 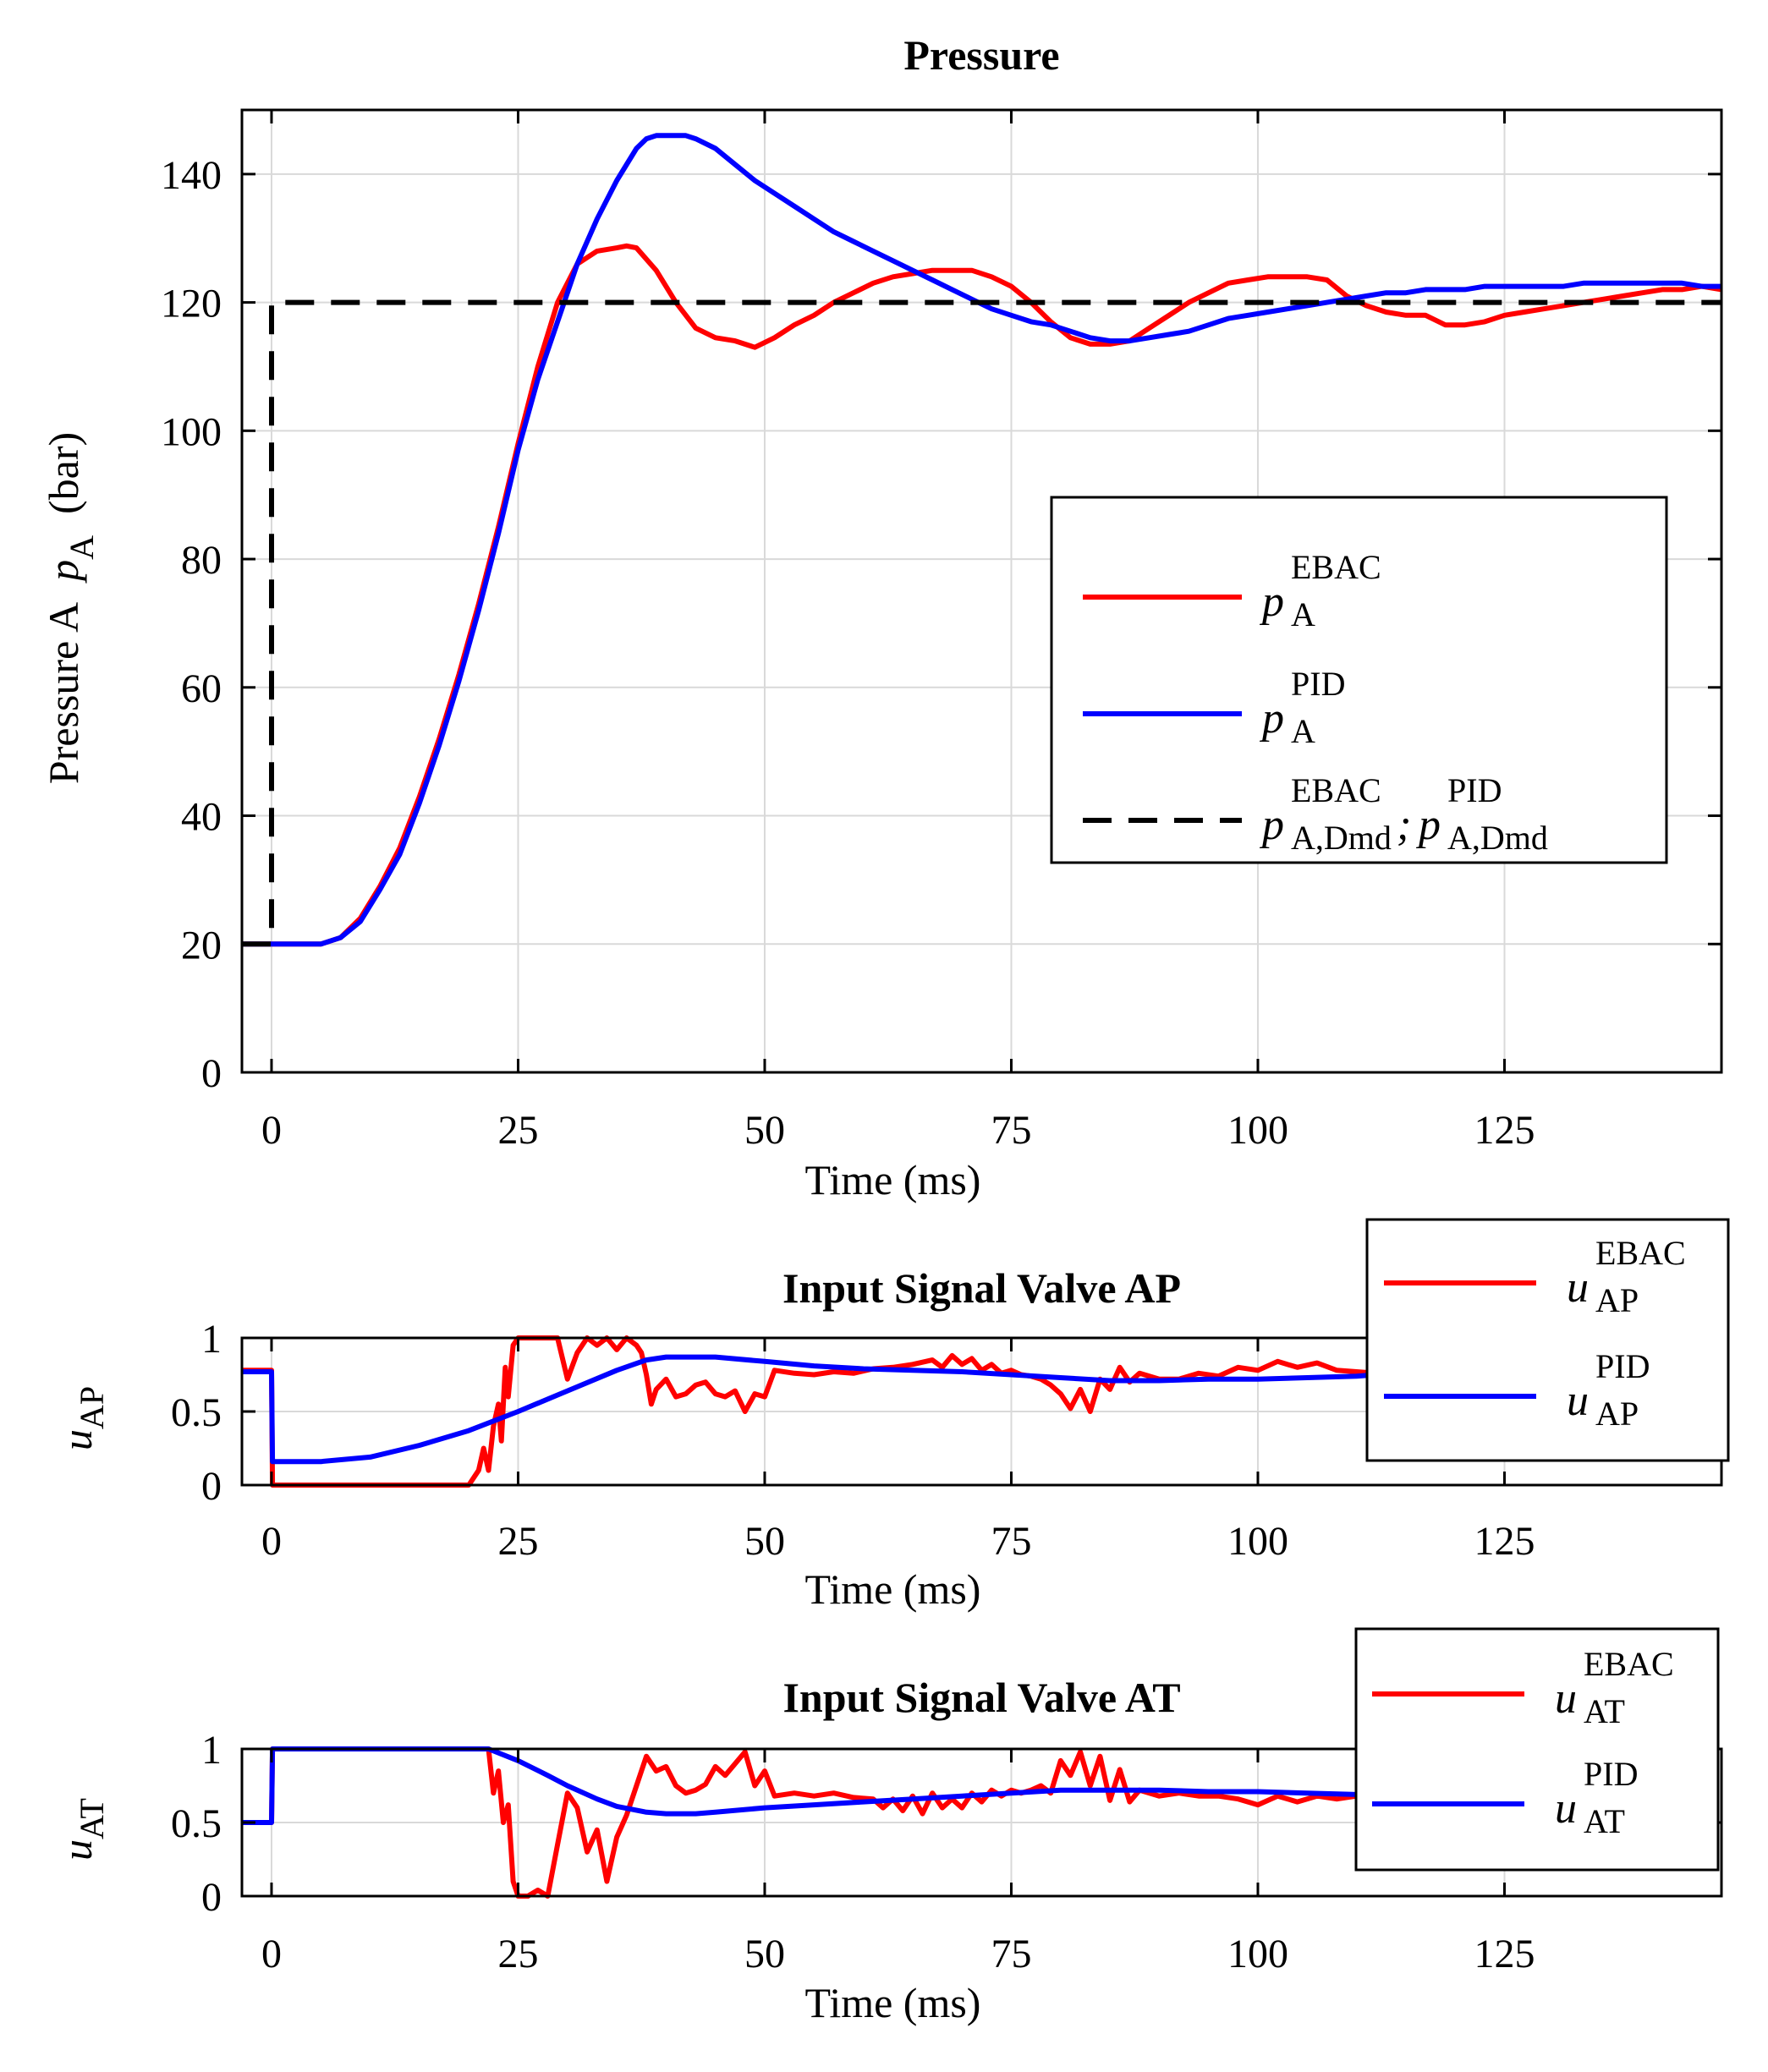 I want to click on series-line-u-ap-pid, so click(x=810, y=1409).